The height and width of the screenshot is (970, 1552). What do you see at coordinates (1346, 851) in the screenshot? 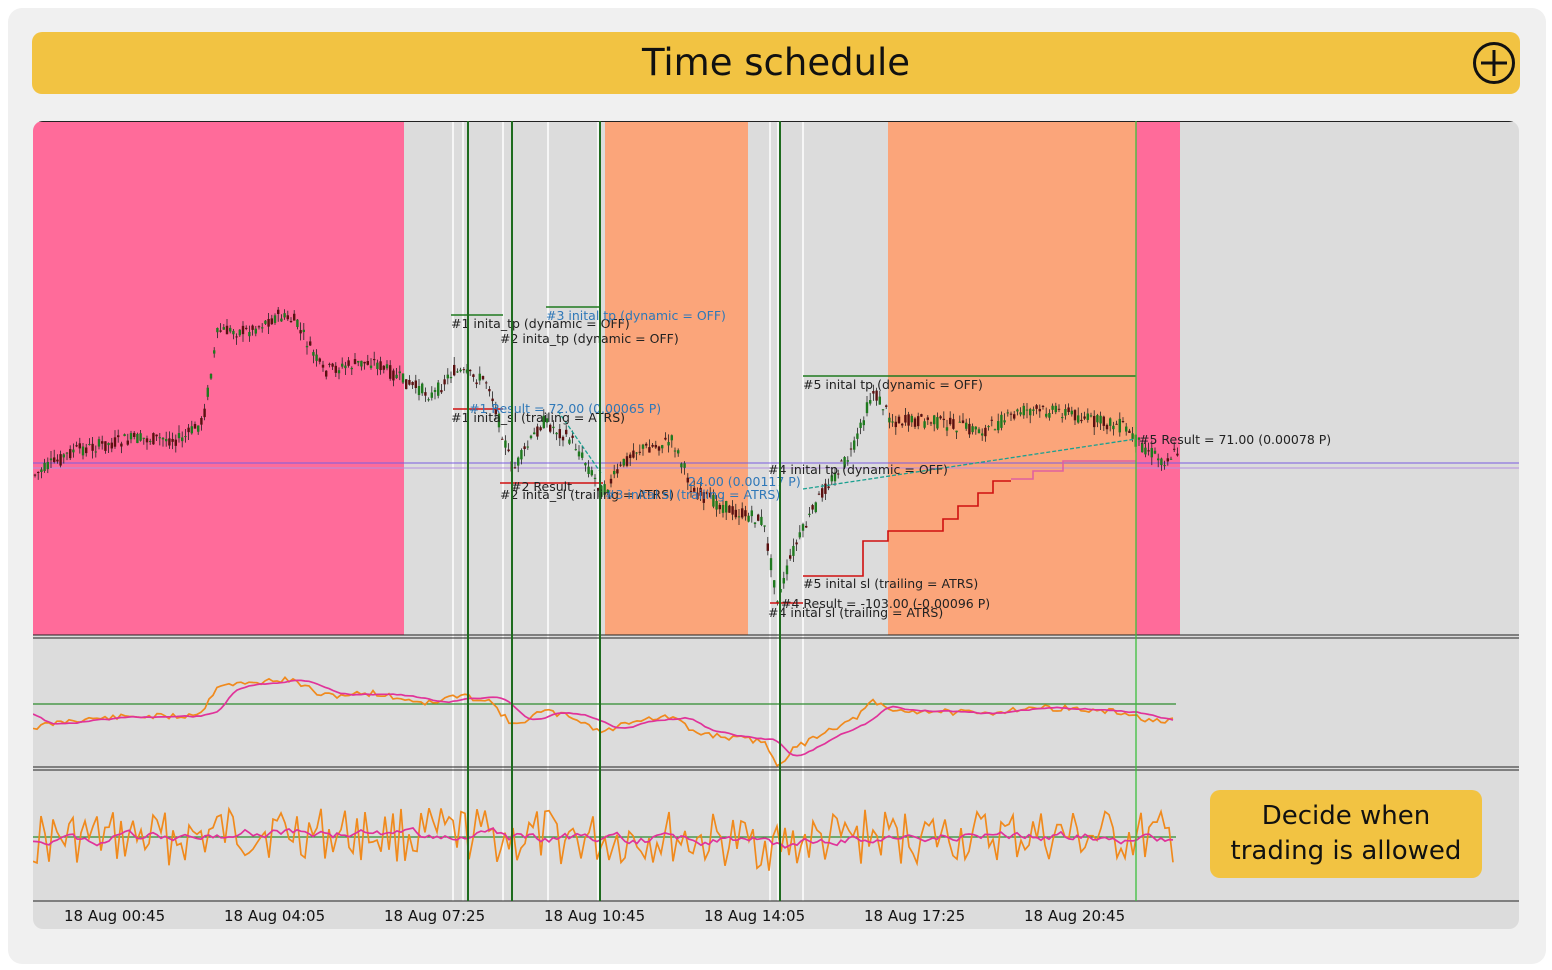
I see `callout-line-2: trading is allowed` at bounding box center [1346, 851].